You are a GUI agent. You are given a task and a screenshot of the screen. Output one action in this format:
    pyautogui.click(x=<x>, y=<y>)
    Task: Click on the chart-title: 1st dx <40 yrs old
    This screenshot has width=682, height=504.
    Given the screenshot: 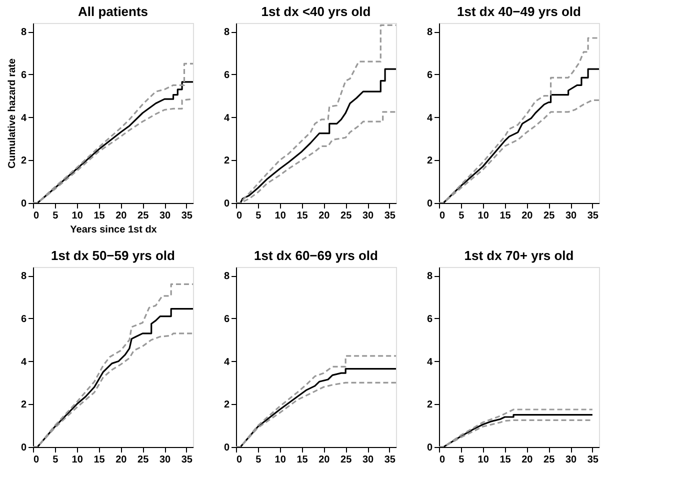 What is the action you would take?
    pyautogui.click(x=316, y=11)
    